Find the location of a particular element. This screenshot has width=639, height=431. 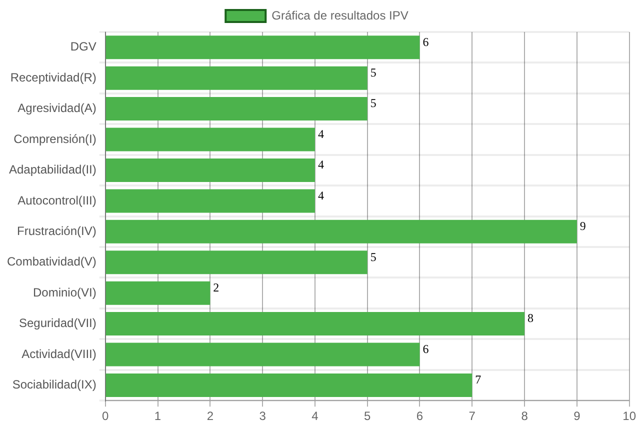

data-label: 8 is located at coordinates (531, 318).